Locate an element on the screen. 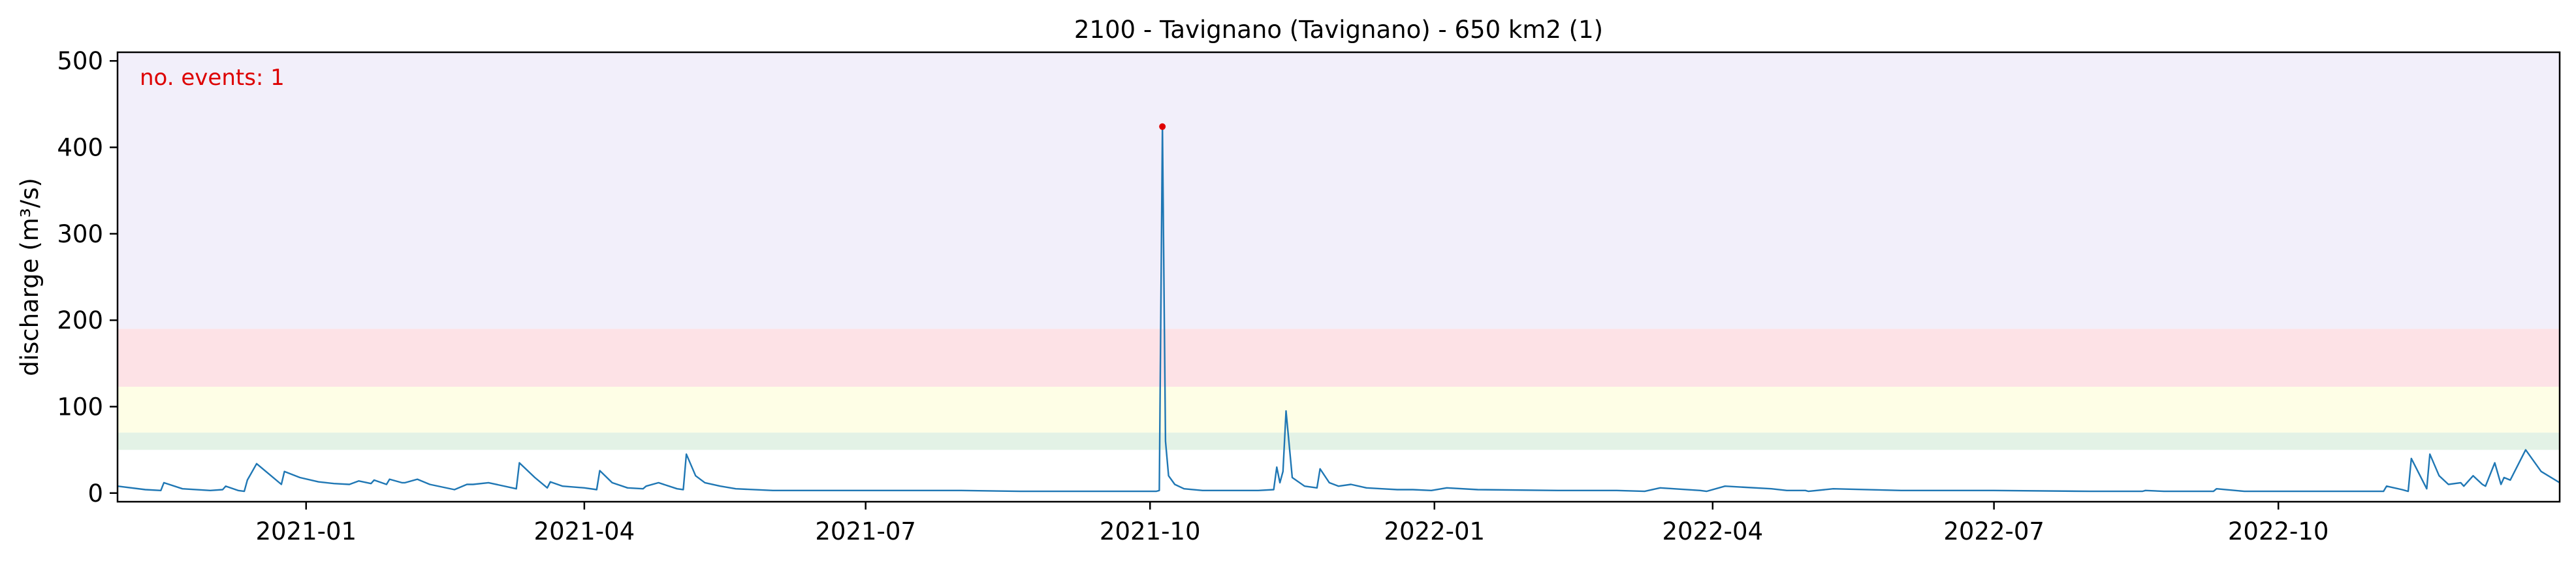 This screenshot has width=2576, height=569. y-tick-label: 0 is located at coordinates (95, 494).